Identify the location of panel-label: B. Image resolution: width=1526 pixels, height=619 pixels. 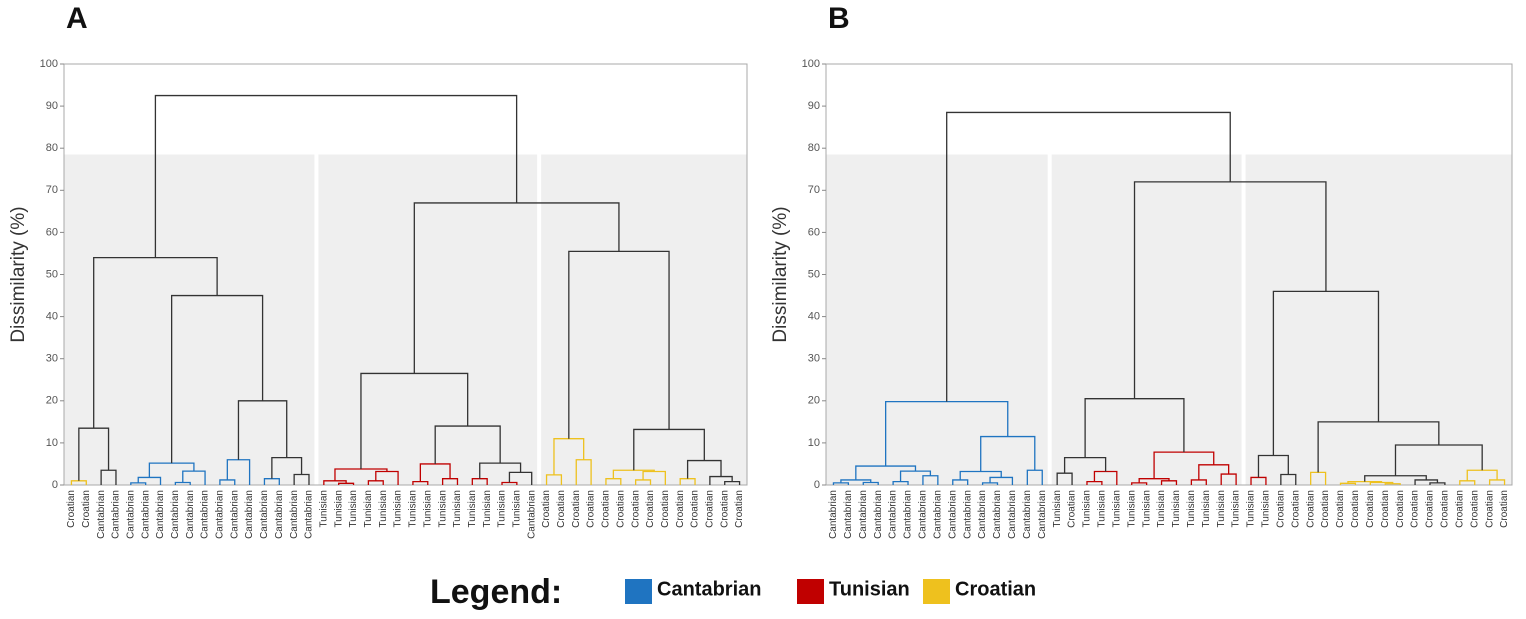
(839, 18).